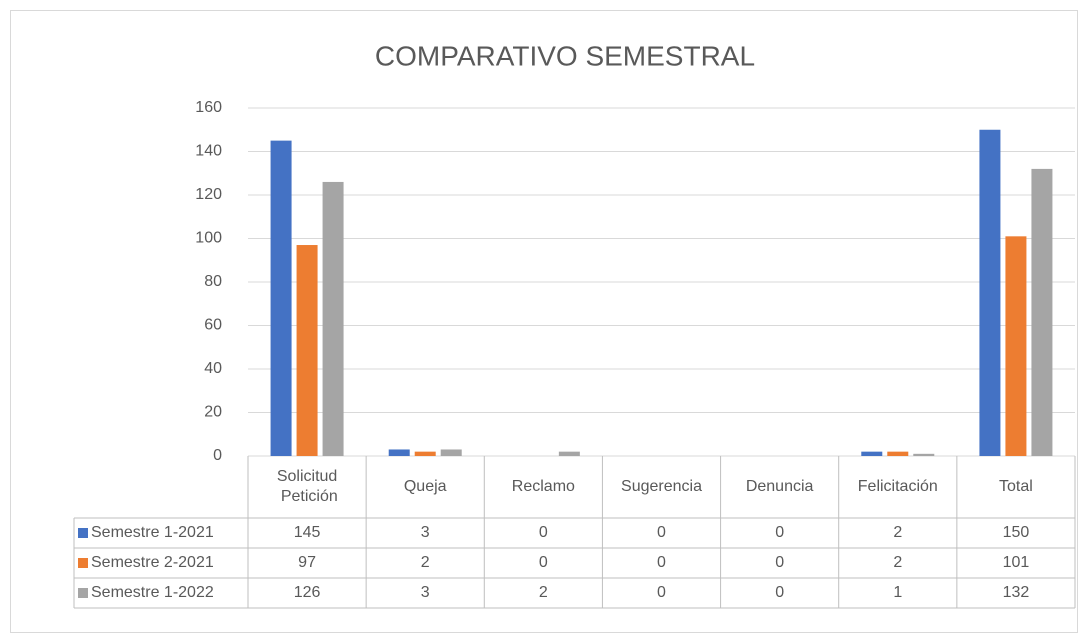 Image resolution: width=1089 pixels, height=635 pixels. I want to click on y-tick-label: 0, so click(217, 455).